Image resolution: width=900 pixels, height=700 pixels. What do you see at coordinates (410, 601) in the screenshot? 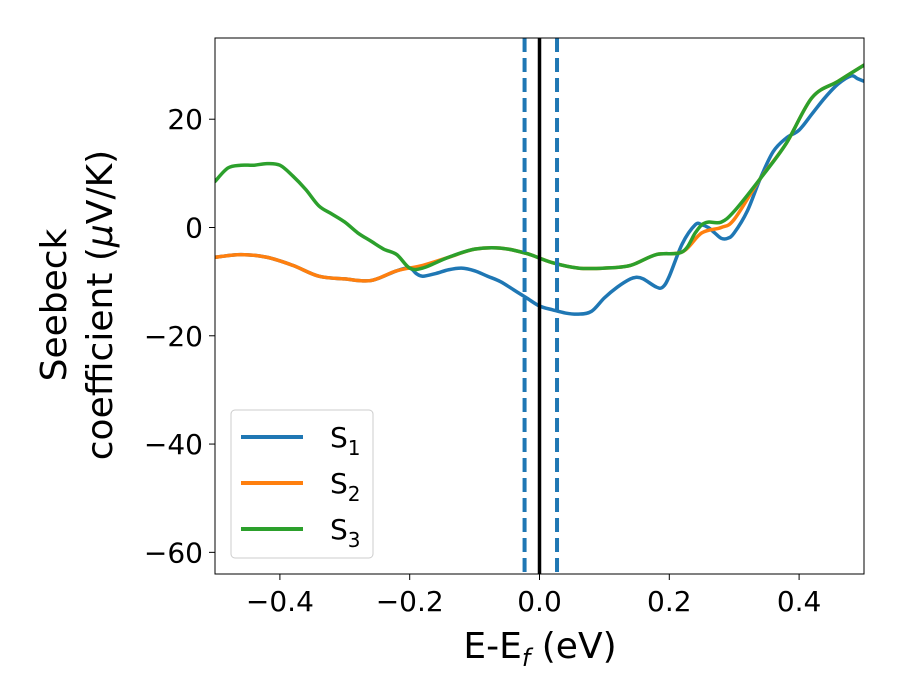
I see `x-tick-label: −0.2` at bounding box center [410, 601].